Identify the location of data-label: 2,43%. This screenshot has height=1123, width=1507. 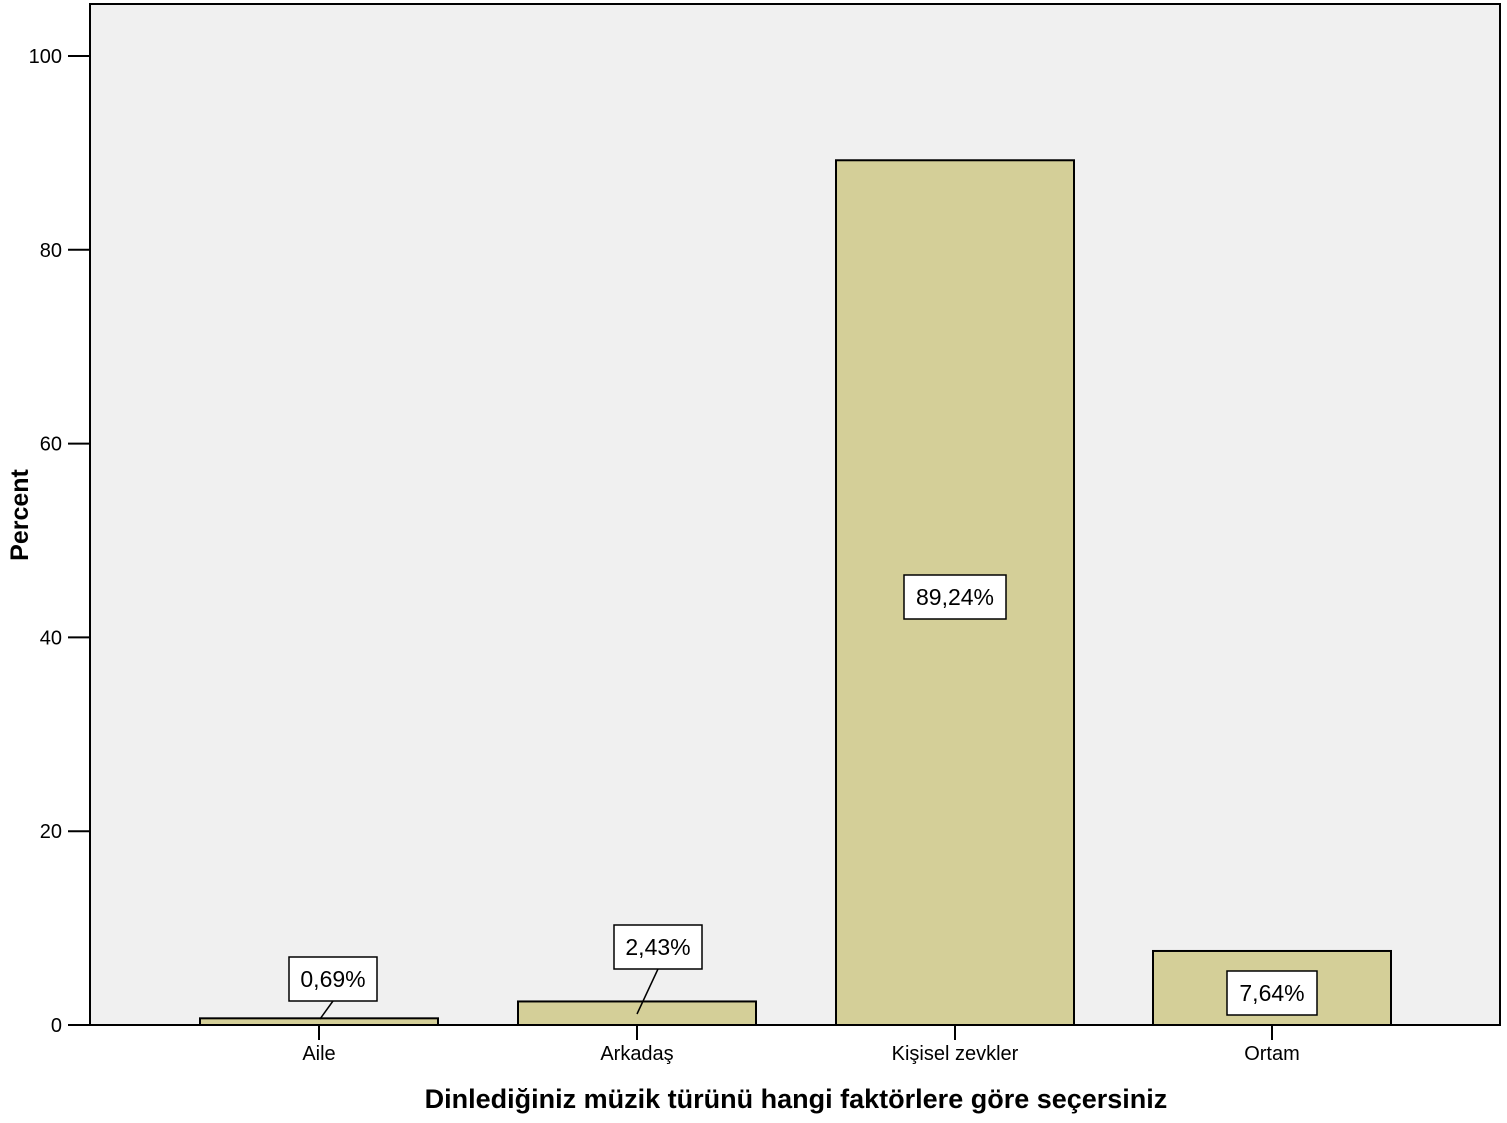
(657, 947).